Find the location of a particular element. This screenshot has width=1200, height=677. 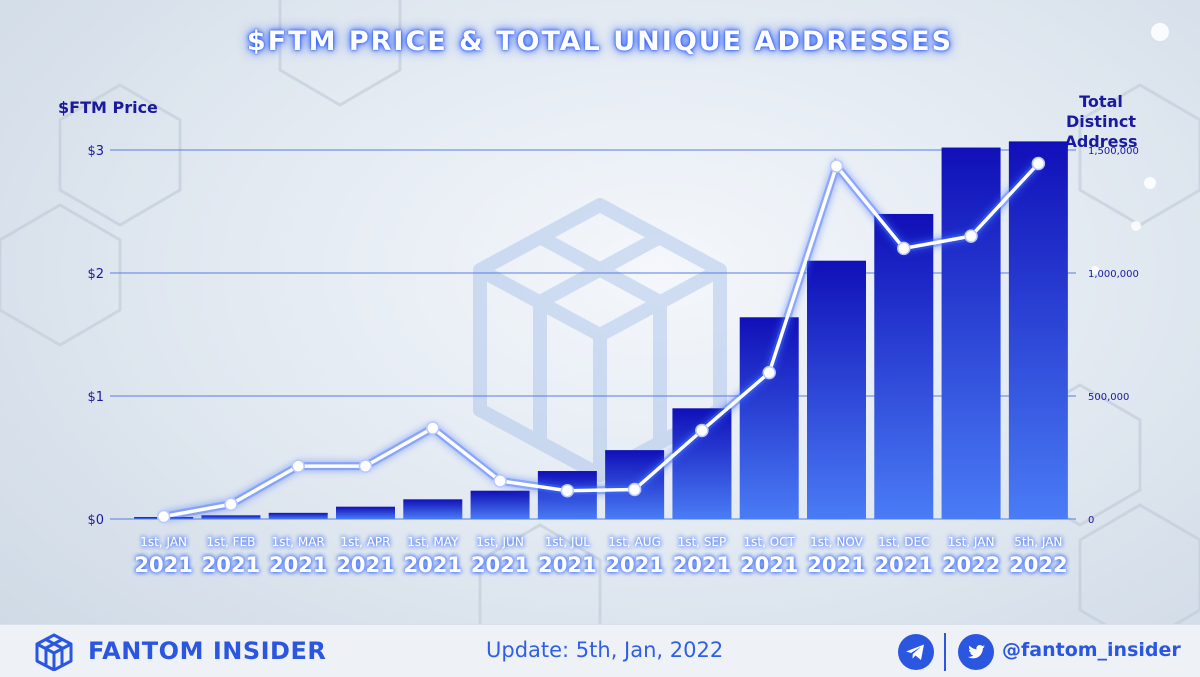

left-tick-label: $2 is located at coordinates (95, 274).